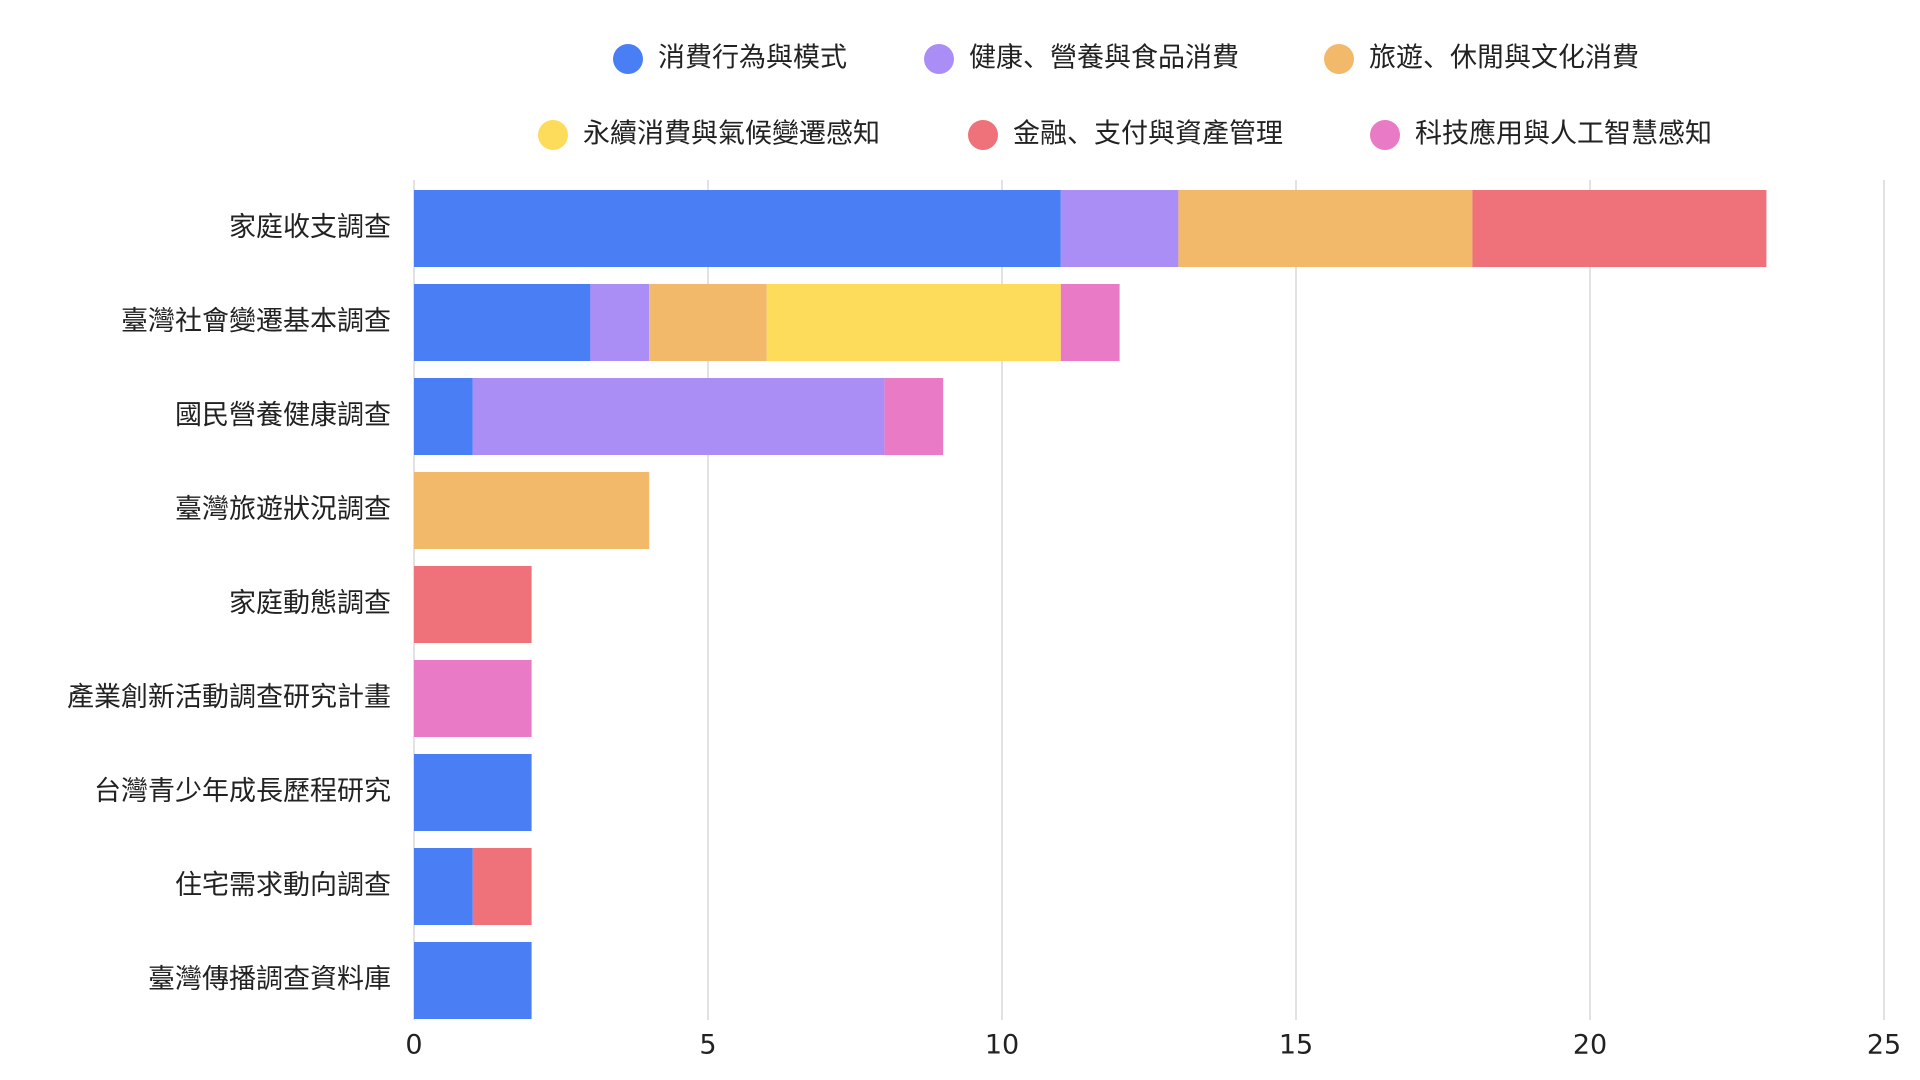  What do you see at coordinates (1148, 134) in the screenshot?
I see `legend-label: 金融、支付與資產管理` at bounding box center [1148, 134].